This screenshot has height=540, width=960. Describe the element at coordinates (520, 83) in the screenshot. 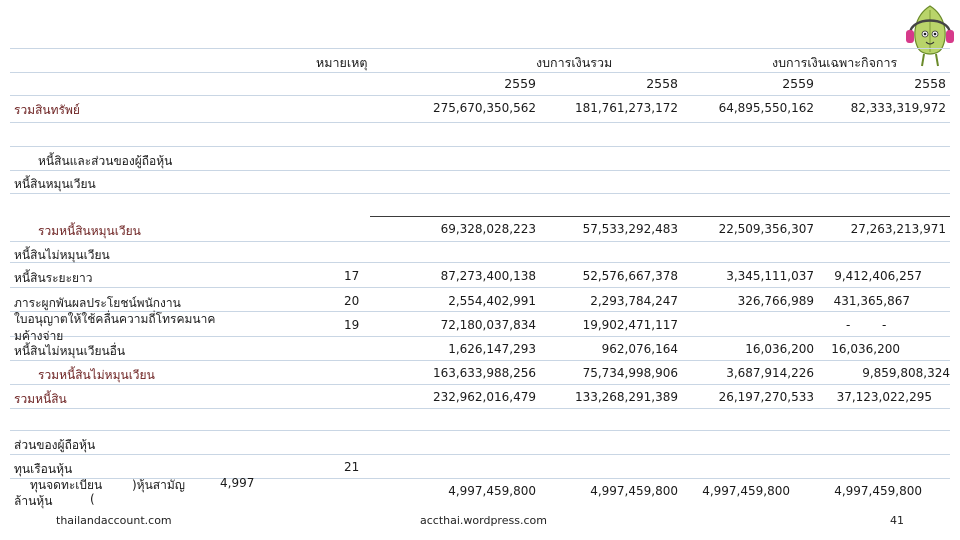

I see `year-col1: 2559` at that location.